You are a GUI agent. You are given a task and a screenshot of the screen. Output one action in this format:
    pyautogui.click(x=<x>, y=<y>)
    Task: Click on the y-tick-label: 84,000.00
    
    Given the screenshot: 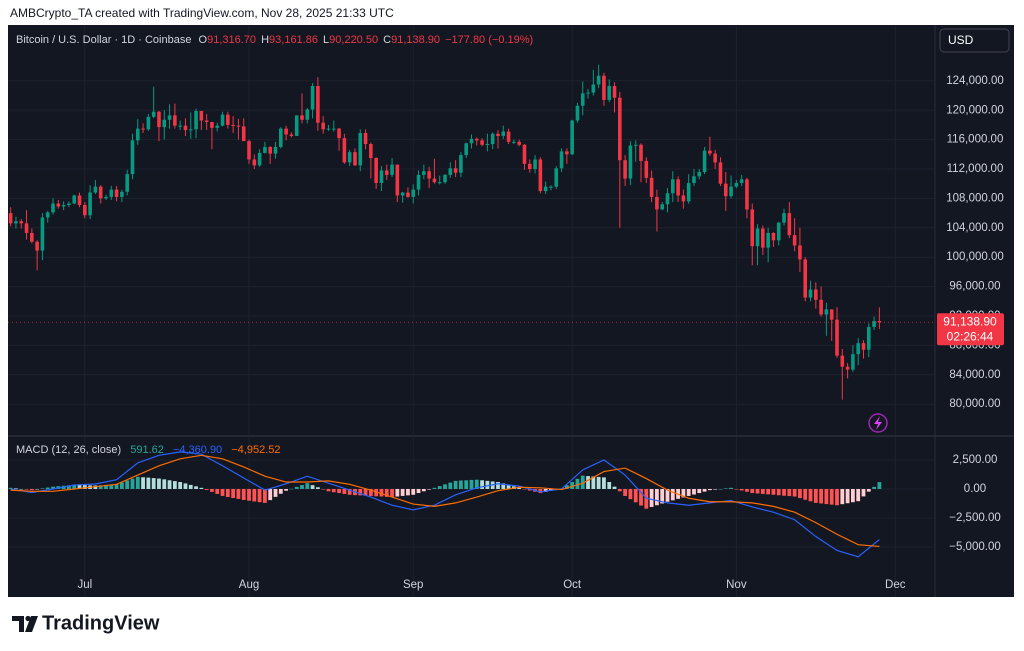 What is the action you would take?
    pyautogui.click(x=974, y=375)
    